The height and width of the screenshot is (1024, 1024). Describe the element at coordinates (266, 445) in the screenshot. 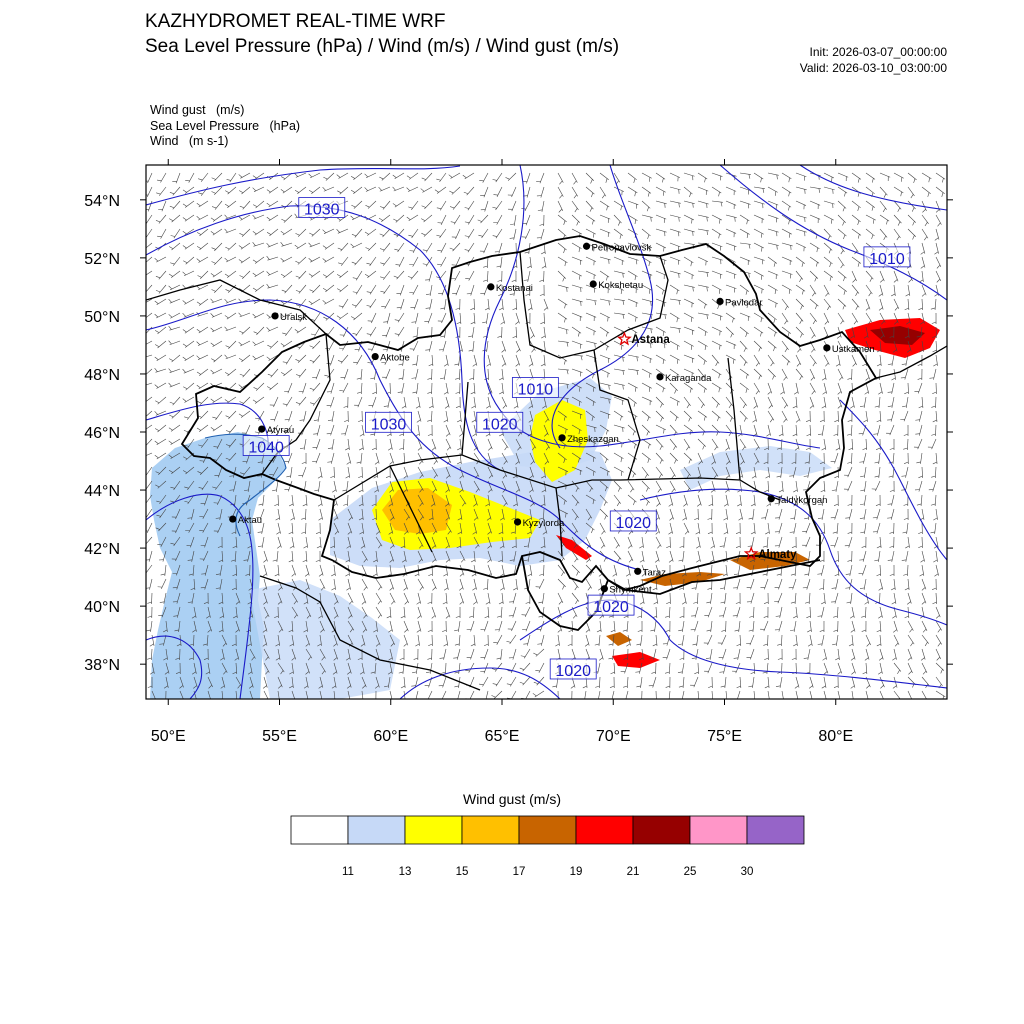

I see `isobar-label-box` at that location.